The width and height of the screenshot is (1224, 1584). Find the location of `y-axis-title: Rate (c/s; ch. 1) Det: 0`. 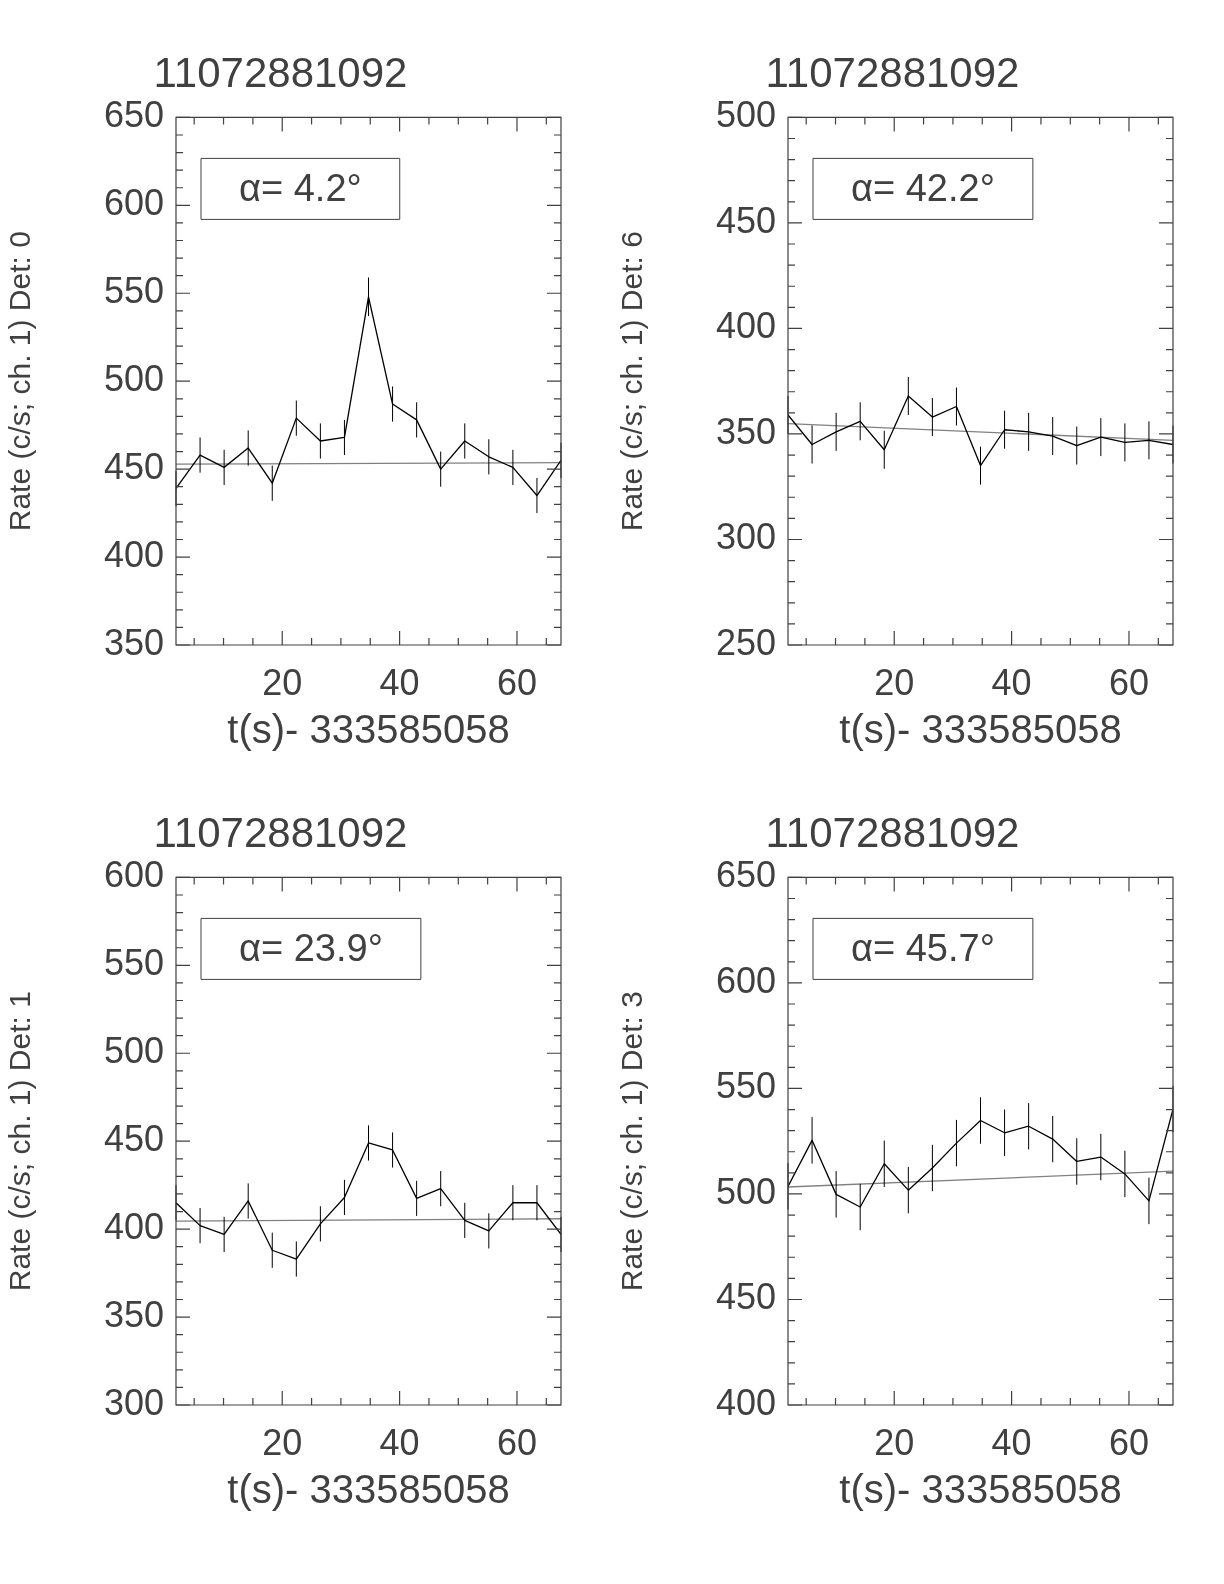

y-axis-title: Rate (c/s; ch. 1) Det: 0 is located at coordinates (20, 381).